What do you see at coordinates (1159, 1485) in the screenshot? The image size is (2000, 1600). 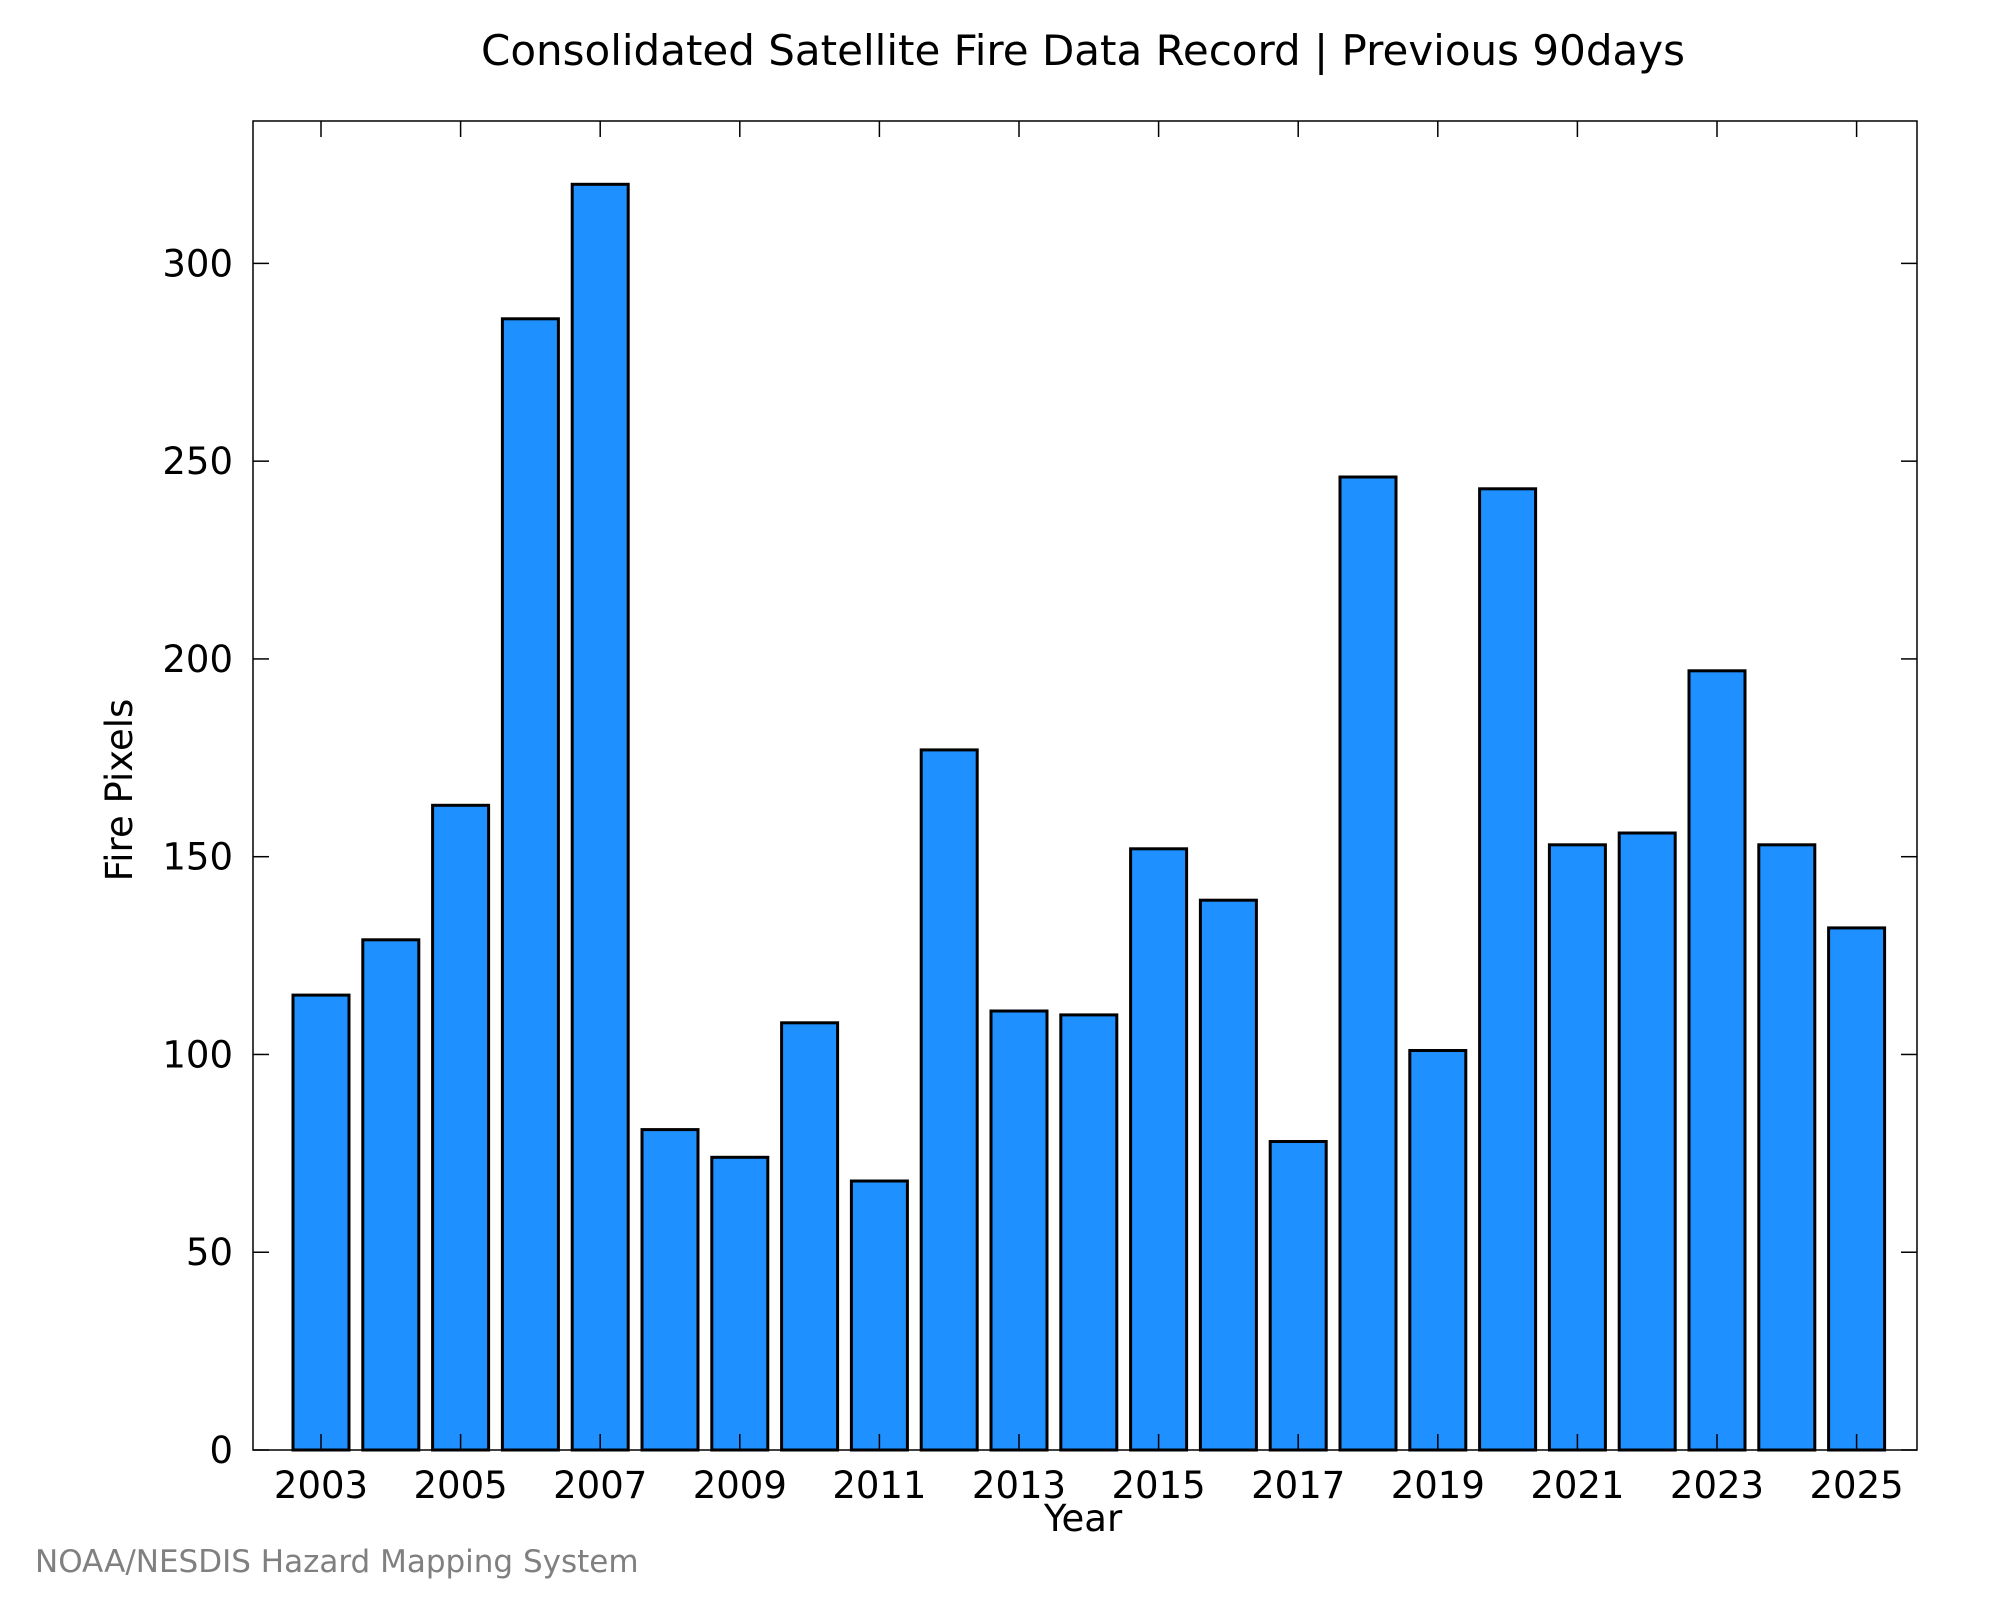 I see `x-tick-label-2015: 2015` at bounding box center [1159, 1485].